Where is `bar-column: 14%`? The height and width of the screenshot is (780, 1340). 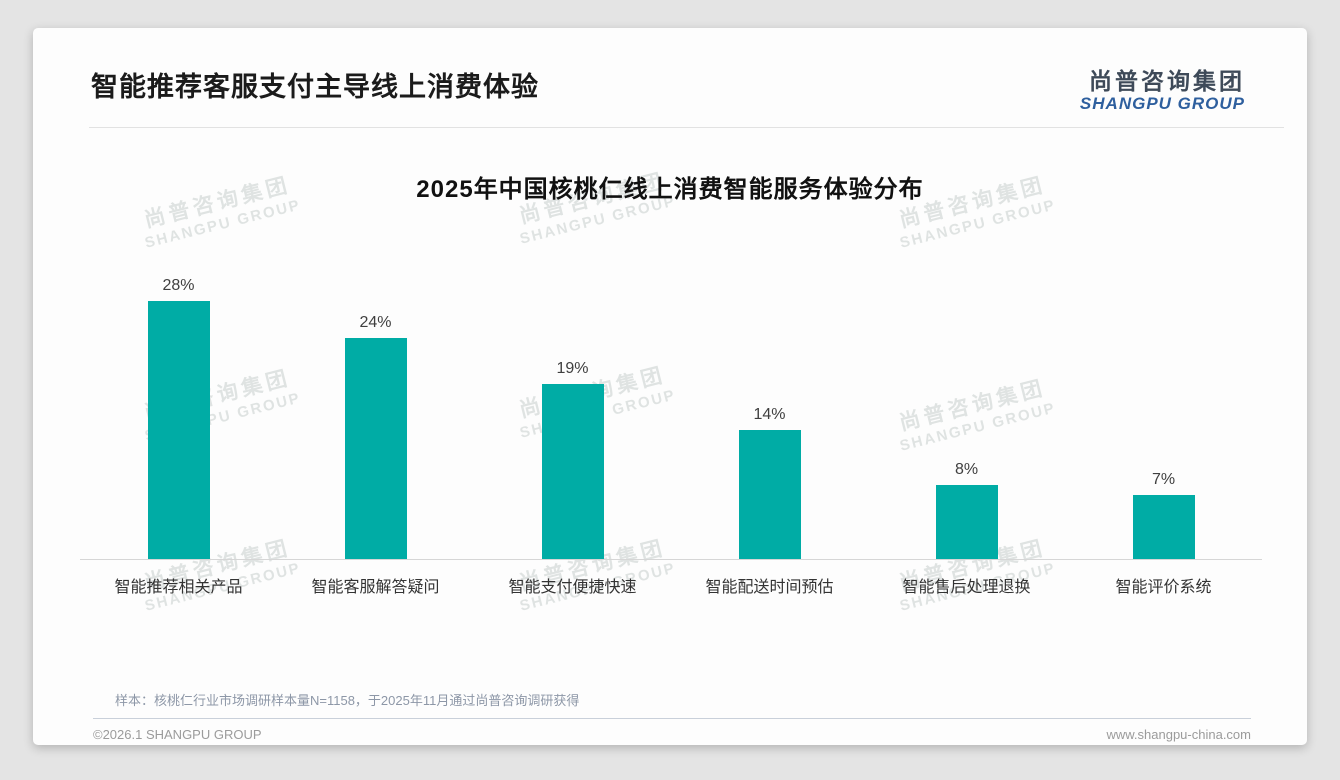
bar-column: 14% is located at coordinates (769, 482).